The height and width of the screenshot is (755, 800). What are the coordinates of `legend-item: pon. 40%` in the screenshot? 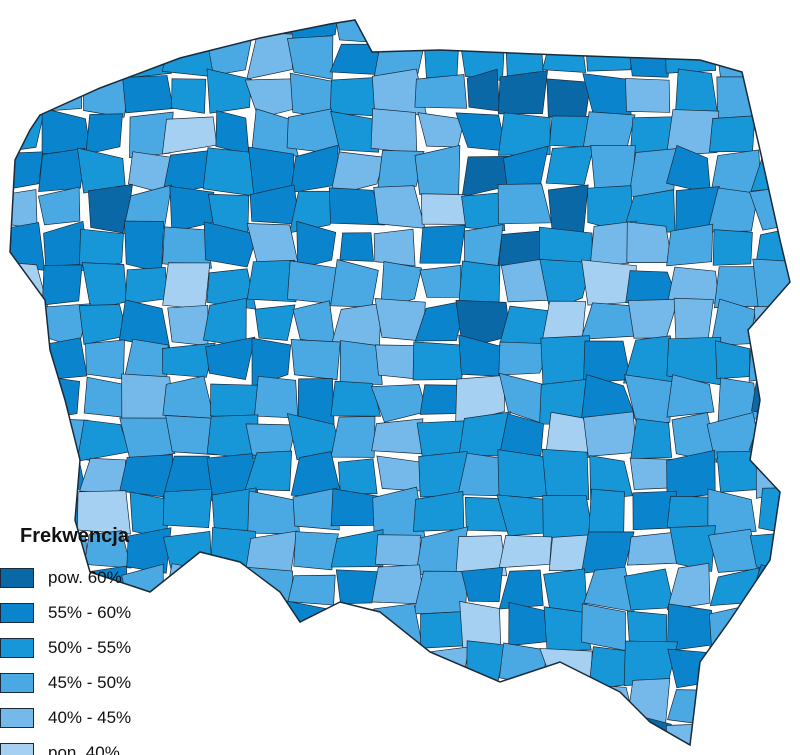 It's located at (65, 745).